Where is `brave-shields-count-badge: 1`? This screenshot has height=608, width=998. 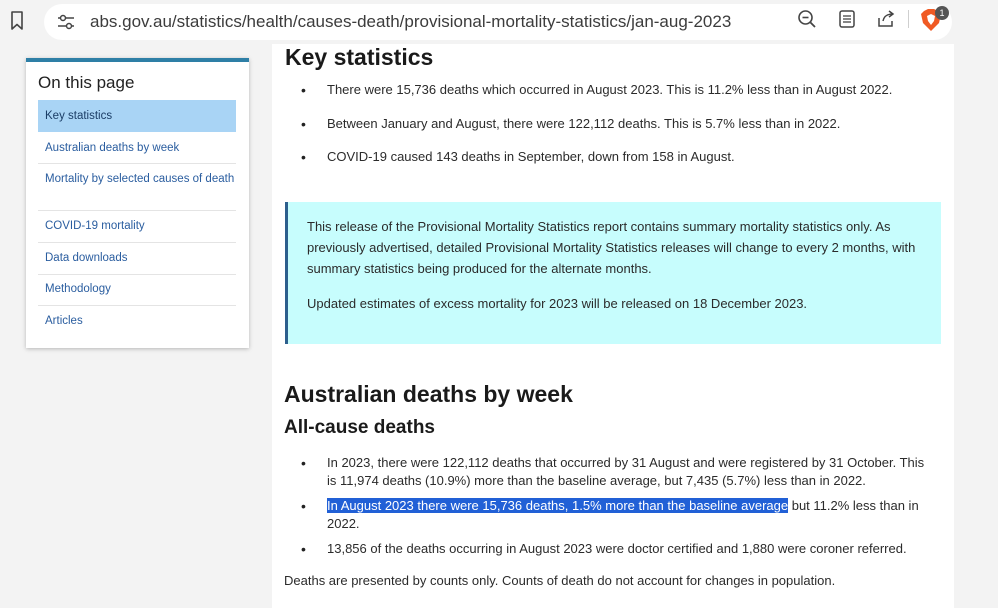
brave-shields-count-badge: 1 is located at coordinates (942, 13).